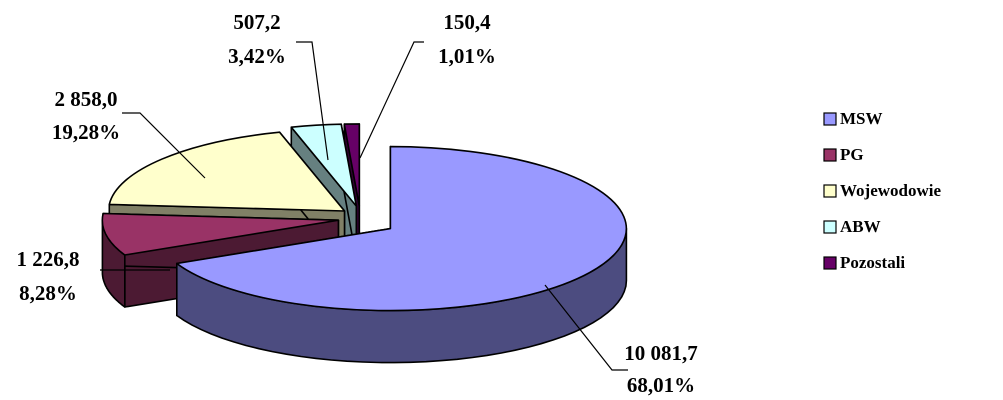 Image resolution: width=1003 pixels, height=400 pixels. I want to click on legend-label: PG, so click(852, 154).